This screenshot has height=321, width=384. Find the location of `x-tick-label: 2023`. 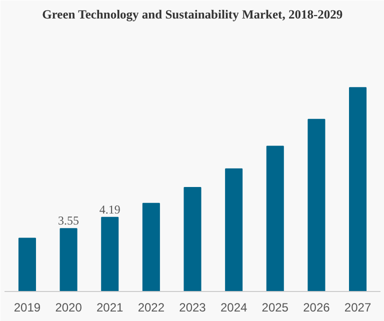

x-tick-label: 2023 is located at coordinates (192, 307).